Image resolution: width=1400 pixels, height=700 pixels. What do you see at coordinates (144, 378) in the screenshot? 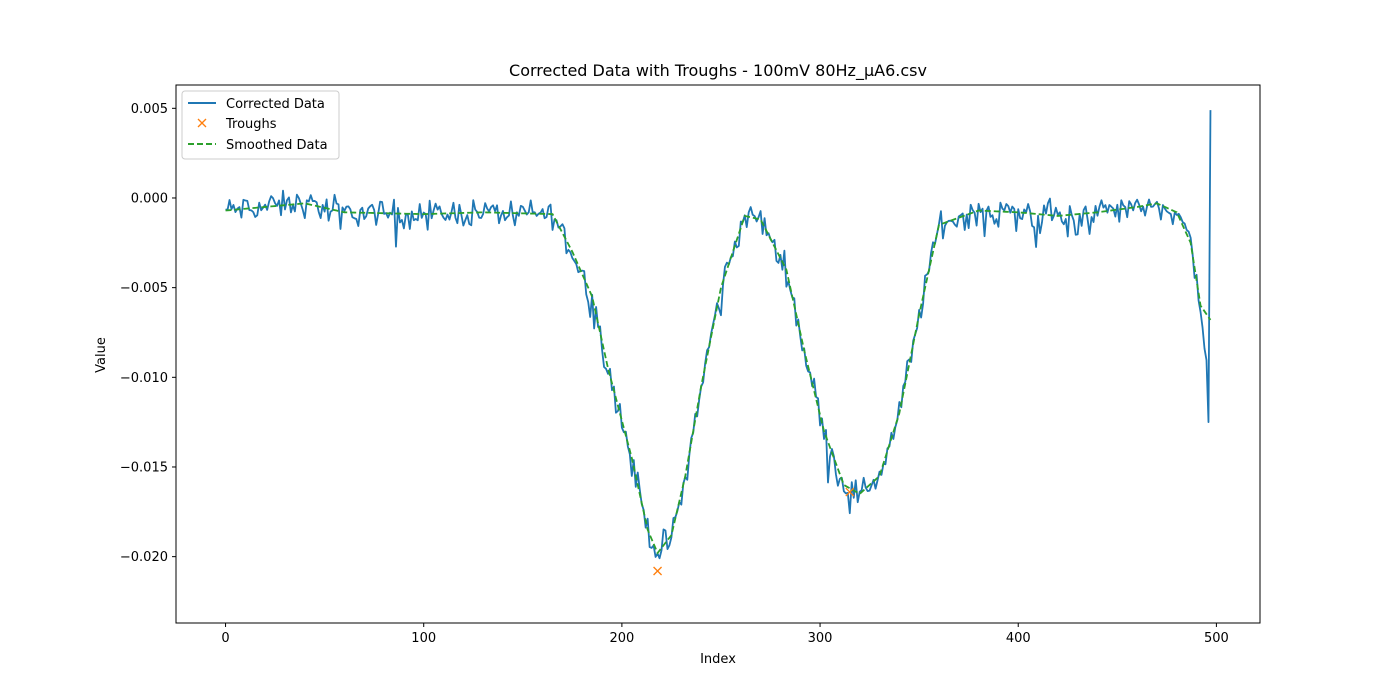
I see `y-tick-label: −0.010` at bounding box center [144, 378].